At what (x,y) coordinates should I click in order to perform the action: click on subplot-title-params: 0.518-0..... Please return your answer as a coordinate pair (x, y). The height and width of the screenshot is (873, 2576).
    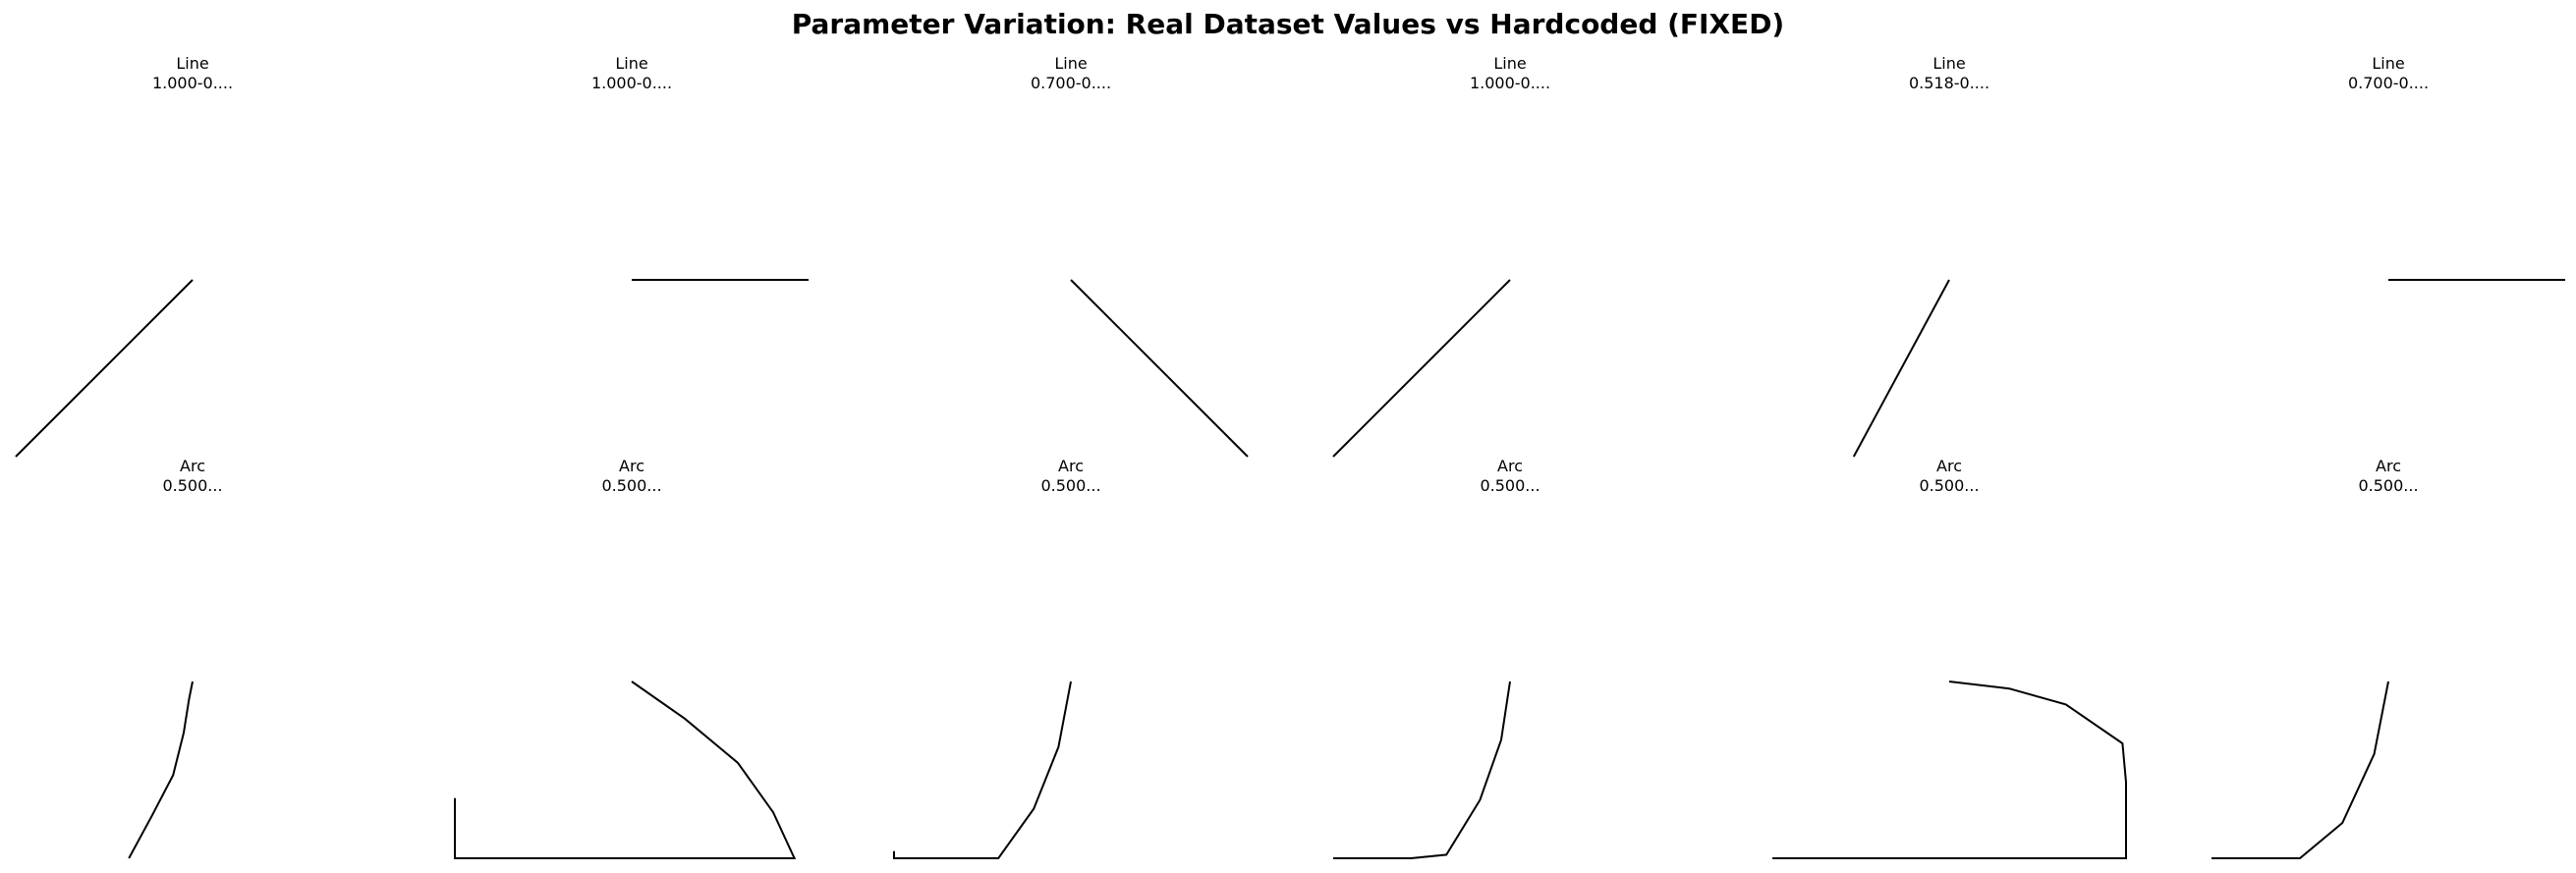
    Looking at the image, I should click on (1949, 83).